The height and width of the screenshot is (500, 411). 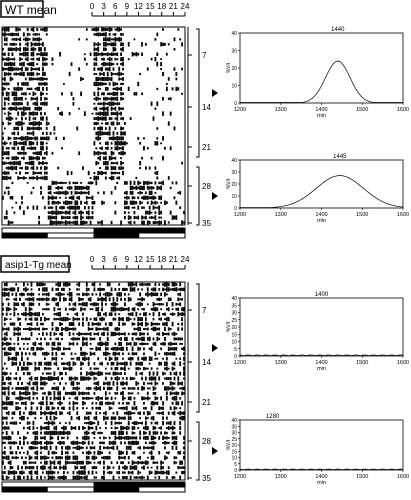 What do you see at coordinates (206, 186) in the screenshot?
I see `day-tick-label: 28` at bounding box center [206, 186].